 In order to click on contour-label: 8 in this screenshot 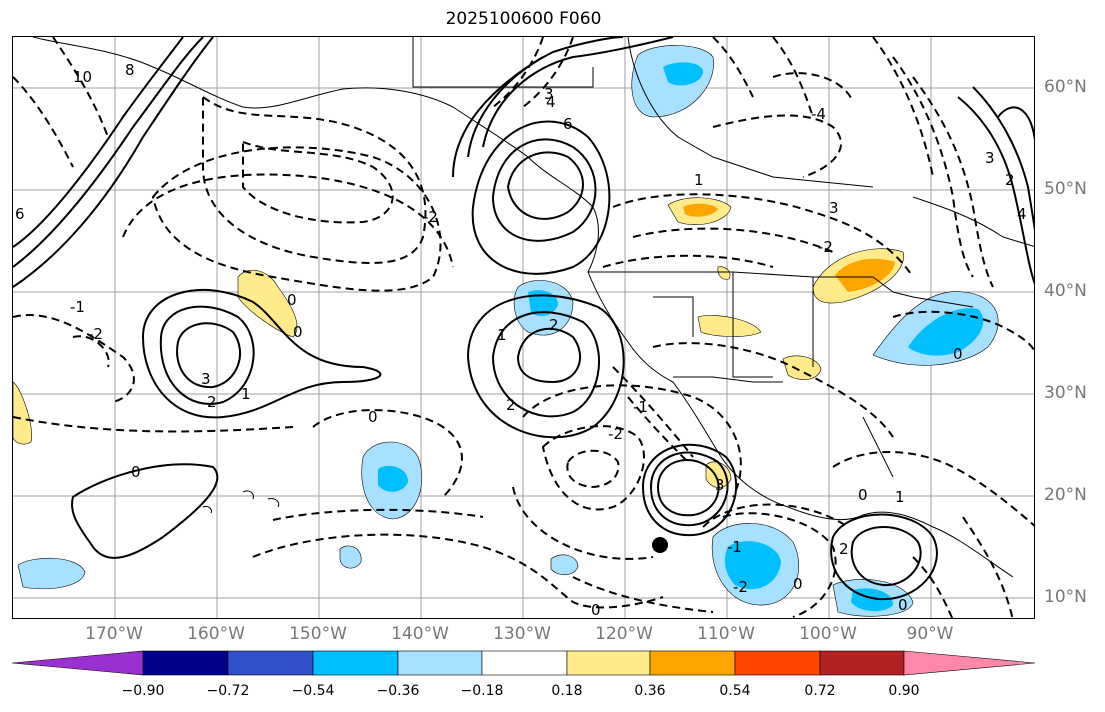, I will do `click(130, 70)`.